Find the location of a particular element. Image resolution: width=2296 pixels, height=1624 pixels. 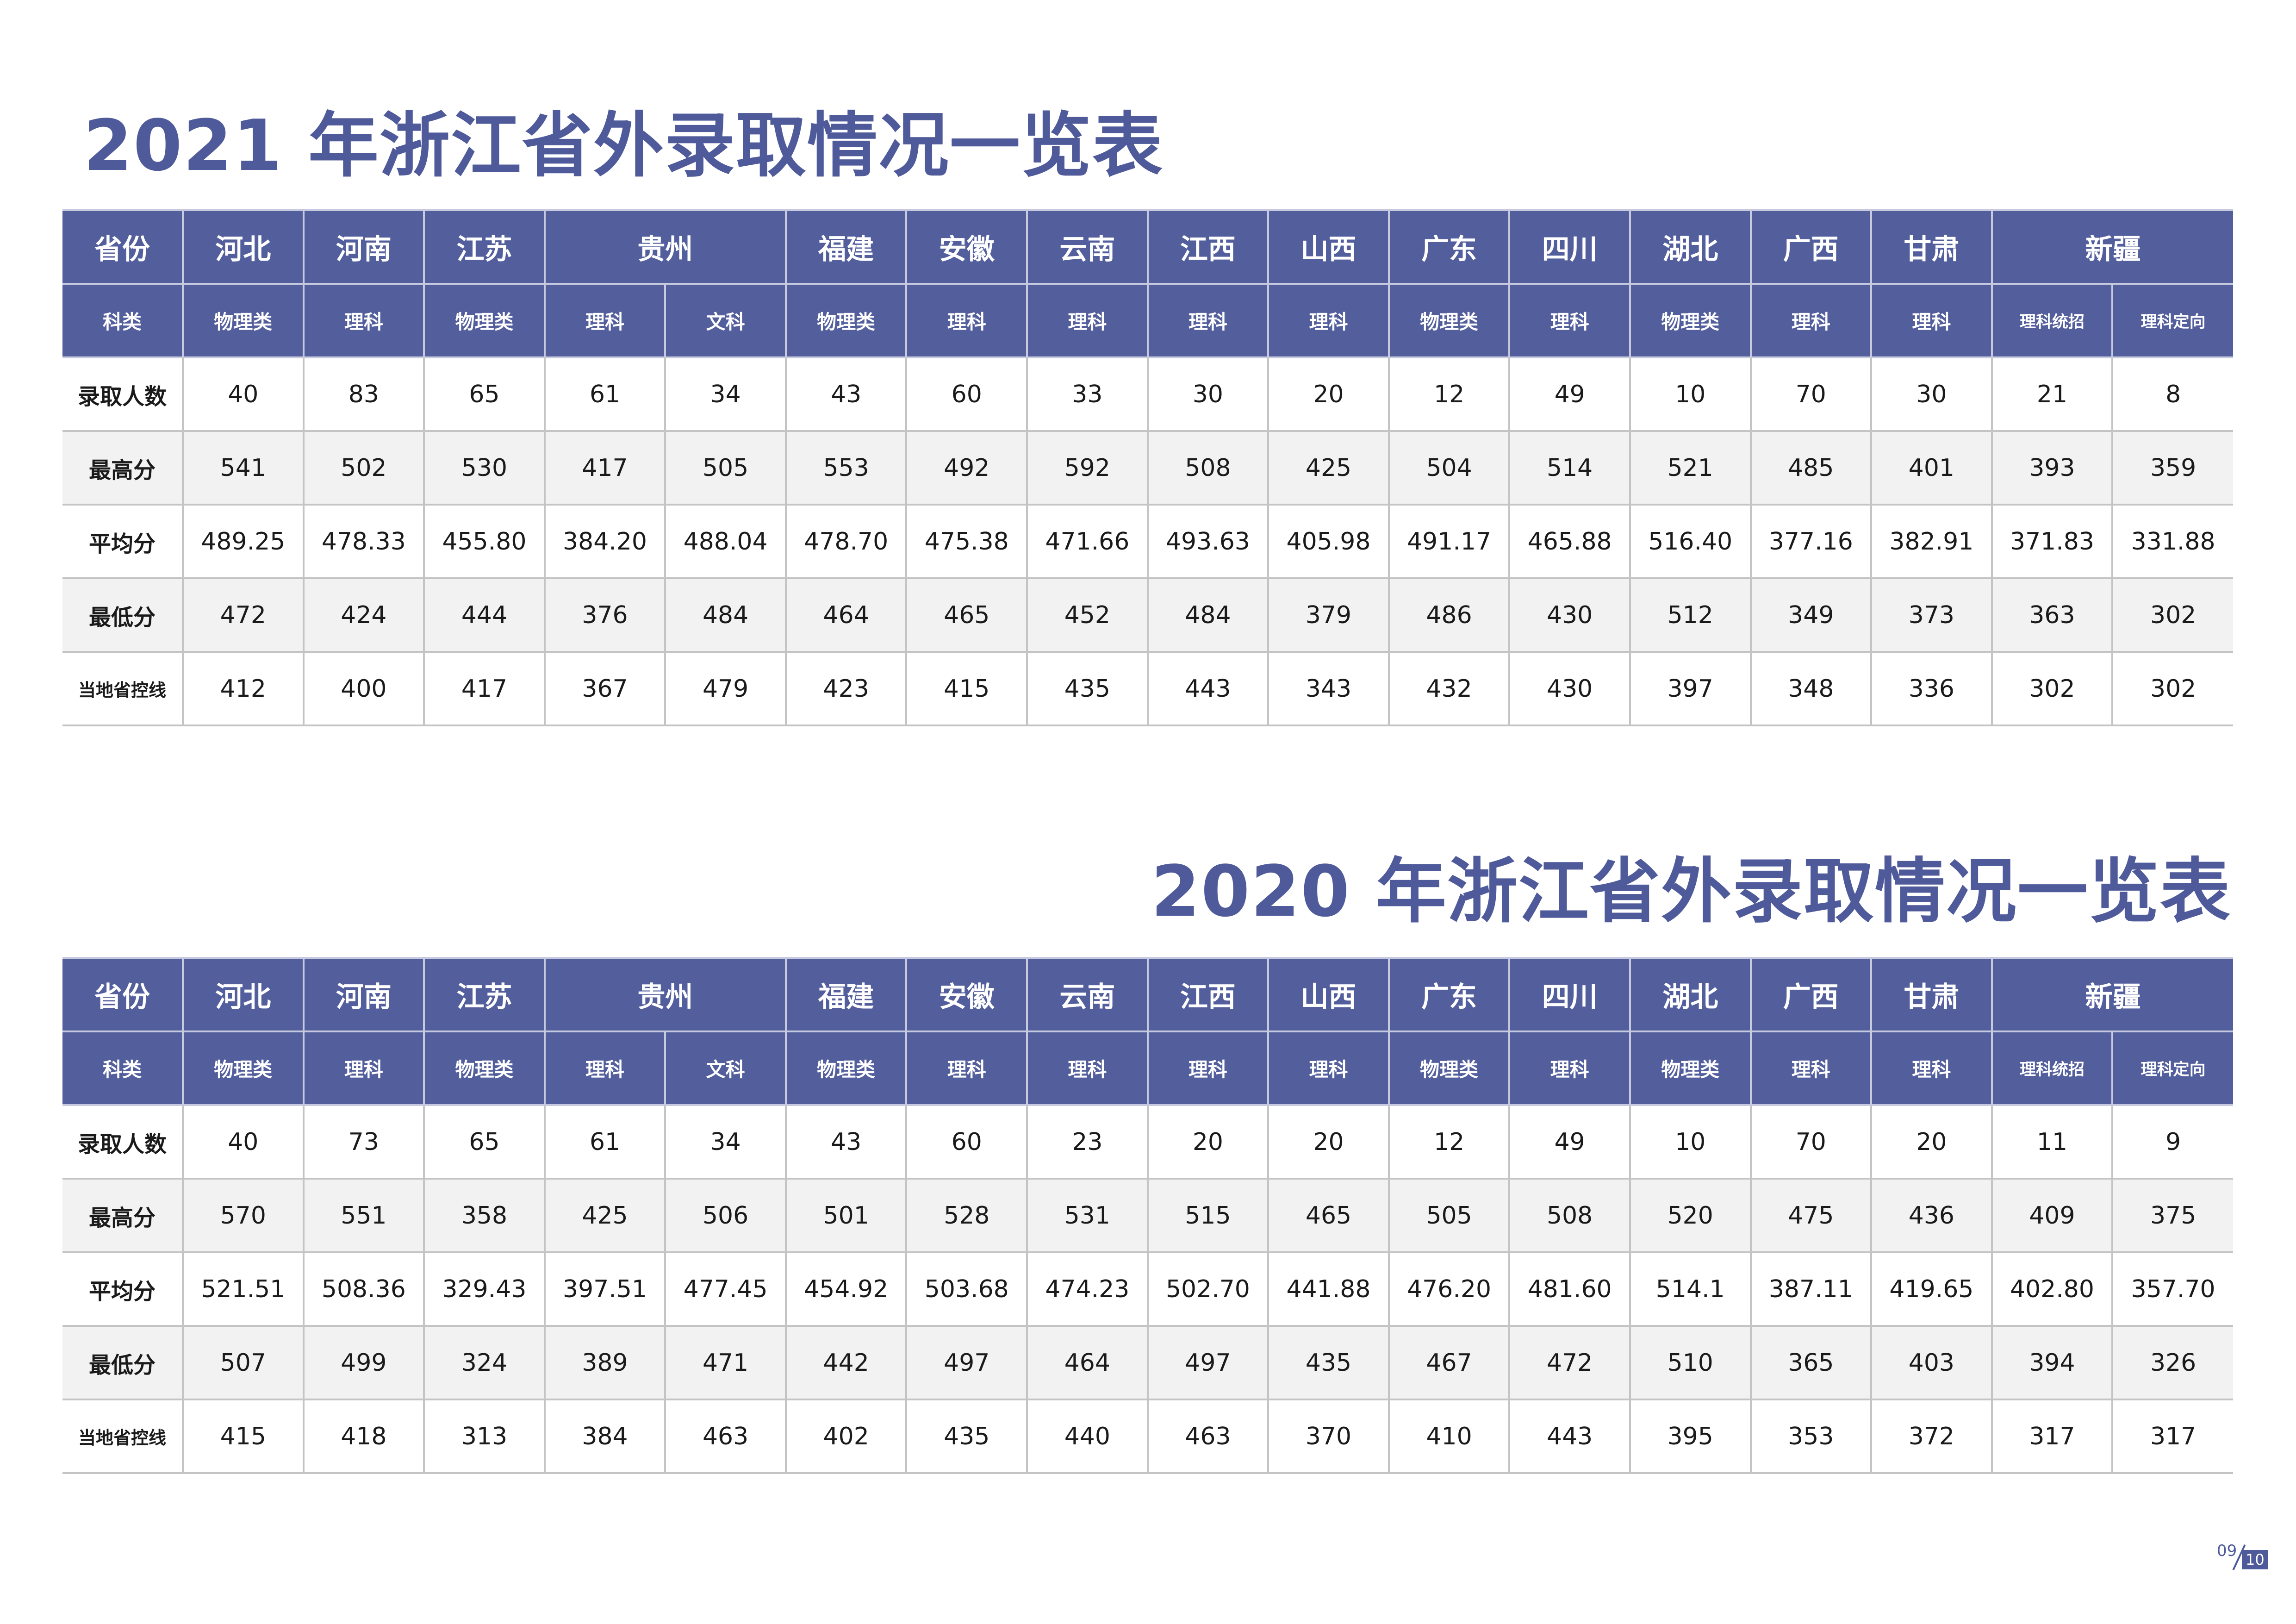

table-cell: 478.70 is located at coordinates (846, 541).